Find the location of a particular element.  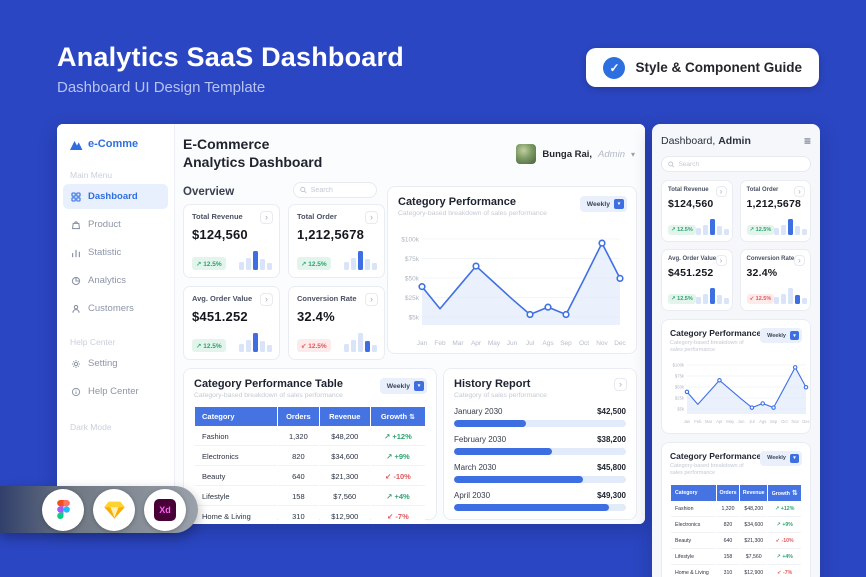

sketch-logo-icon is located at coordinates (114, 509).